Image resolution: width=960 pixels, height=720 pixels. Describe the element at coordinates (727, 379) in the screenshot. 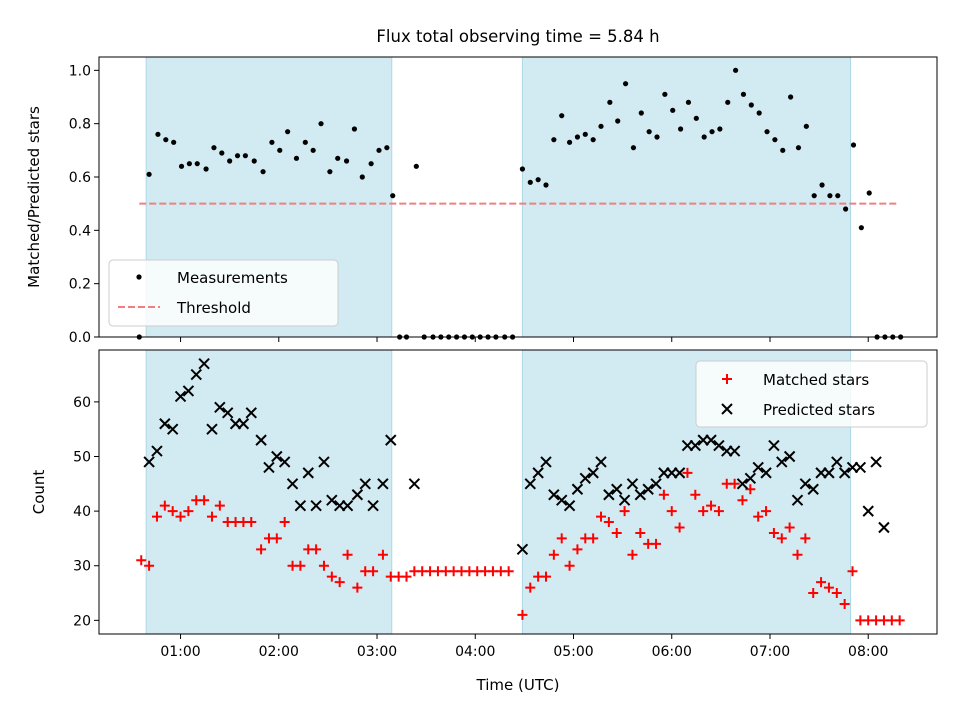

I see `matched-legend-marker` at that location.